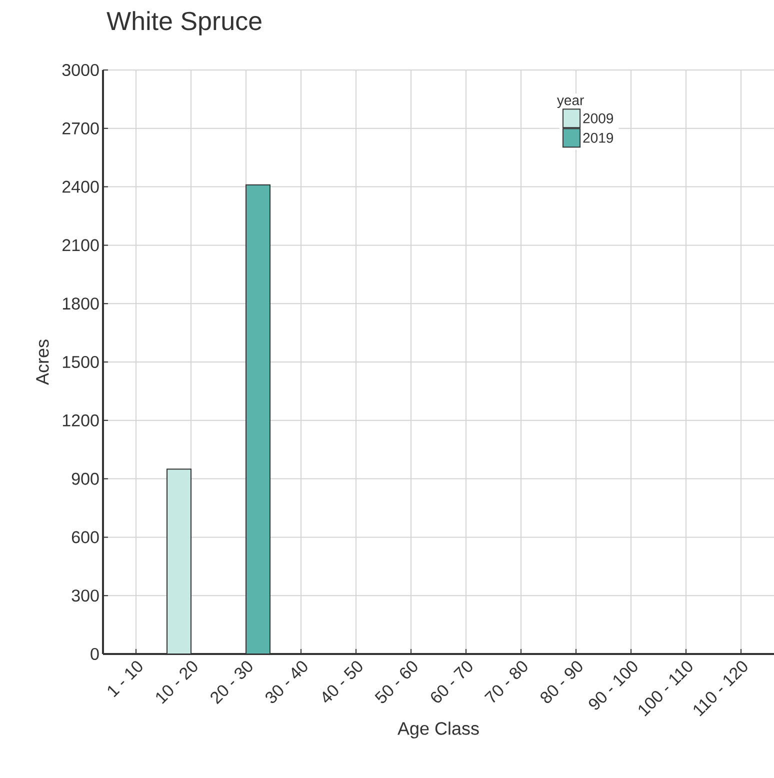 The image size is (774, 778). What do you see at coordinates (94, 654) in the screenshot?
I see `y-tick-label: 0` at bounding box center [94, 654].